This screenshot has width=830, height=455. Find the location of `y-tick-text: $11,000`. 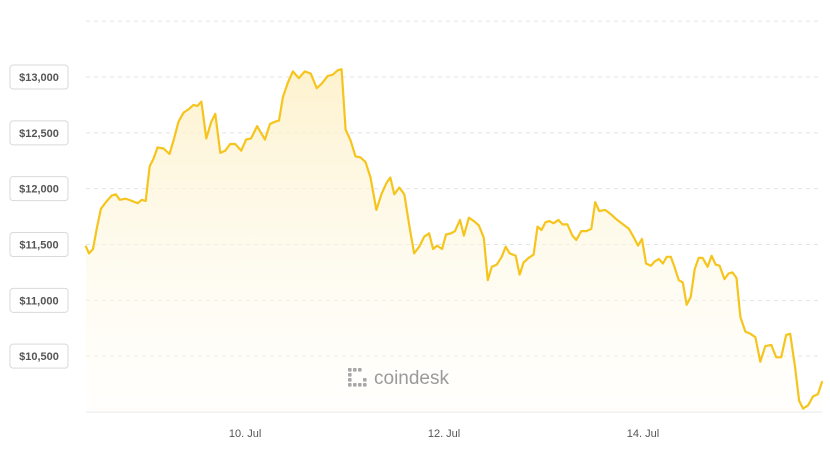

y-tick-text: $11,000 is located at coordinates (38, 301).